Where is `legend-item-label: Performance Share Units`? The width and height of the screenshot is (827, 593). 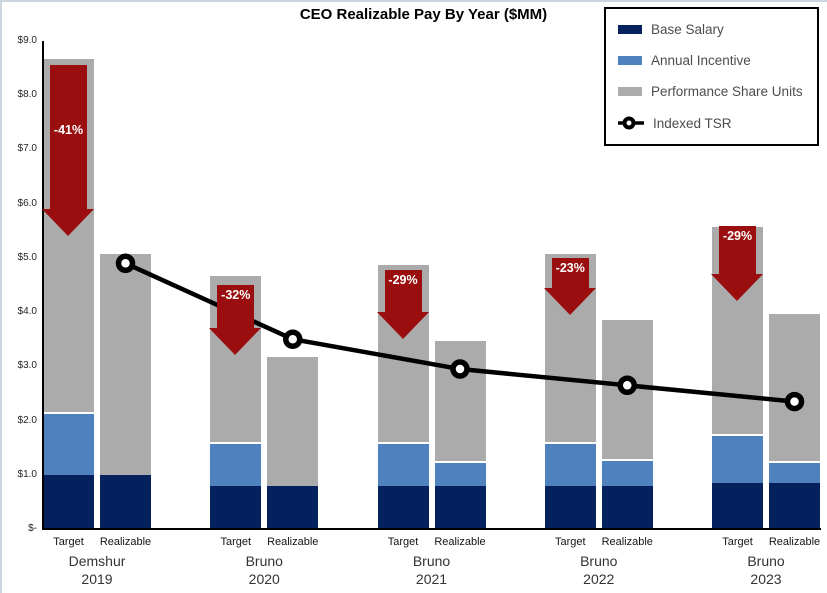 legend-item-label: Performance Share Units is located at coordinates (727, 91).